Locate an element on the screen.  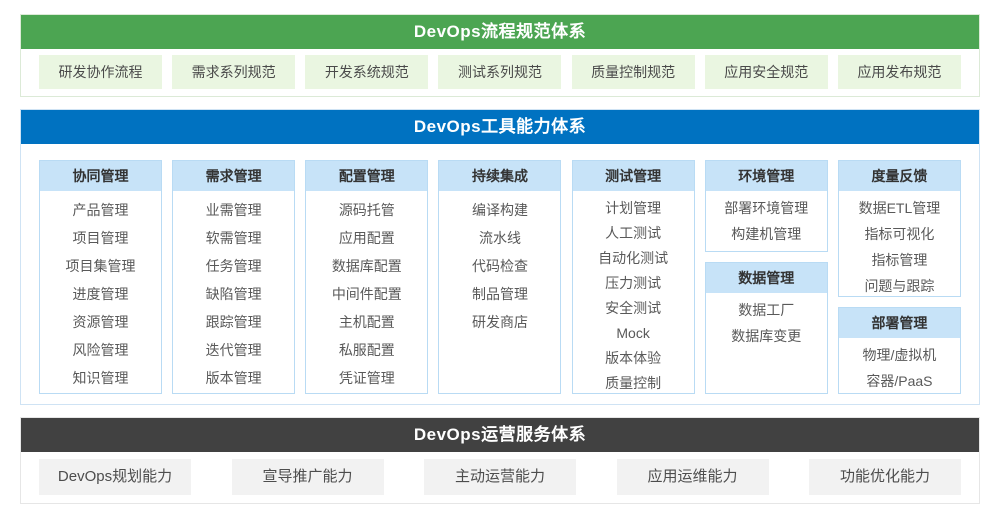
tool-box-body: 产品管理项目管理项目集管理进度管理资源管理风险管理知识管理 is located at coordinates (100, 292).